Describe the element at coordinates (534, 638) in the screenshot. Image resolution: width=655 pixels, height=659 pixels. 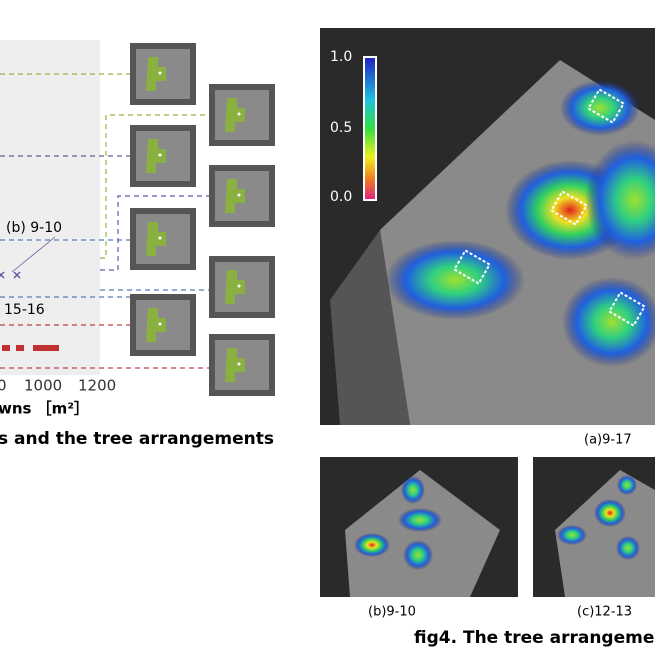
I see `caption: fig4. The tree arrangeme` at that location.